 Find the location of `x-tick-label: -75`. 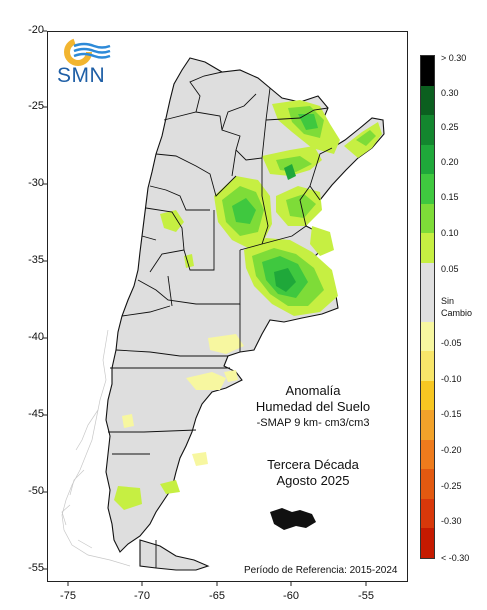

x-tick-label: -75 is located at coordinates (68, 596).